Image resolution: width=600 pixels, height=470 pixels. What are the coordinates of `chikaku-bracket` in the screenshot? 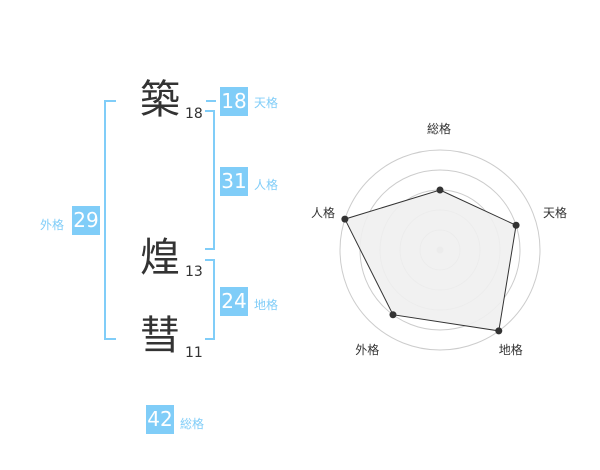 It's located at (214, 299).